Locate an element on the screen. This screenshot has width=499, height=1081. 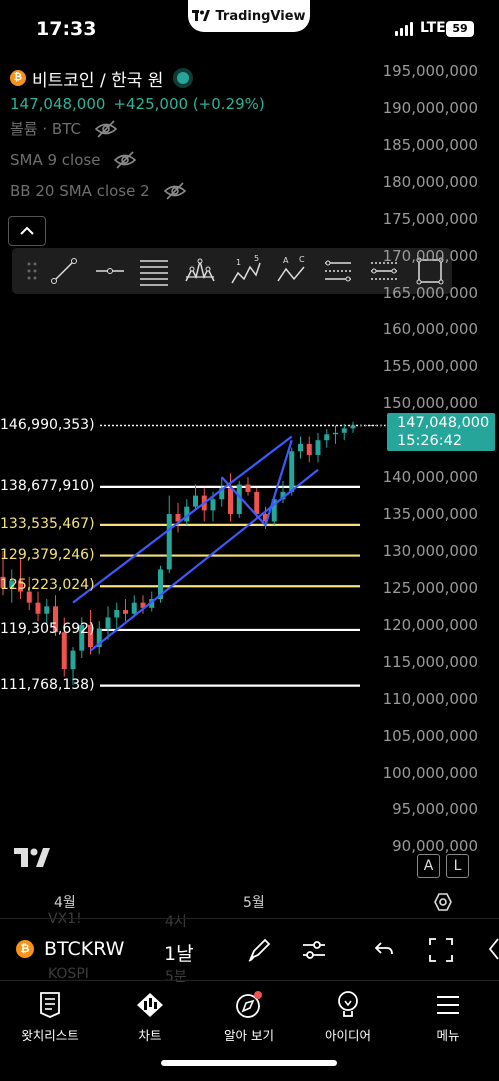
log-scale-button: L is located at coordinates (457, 866).